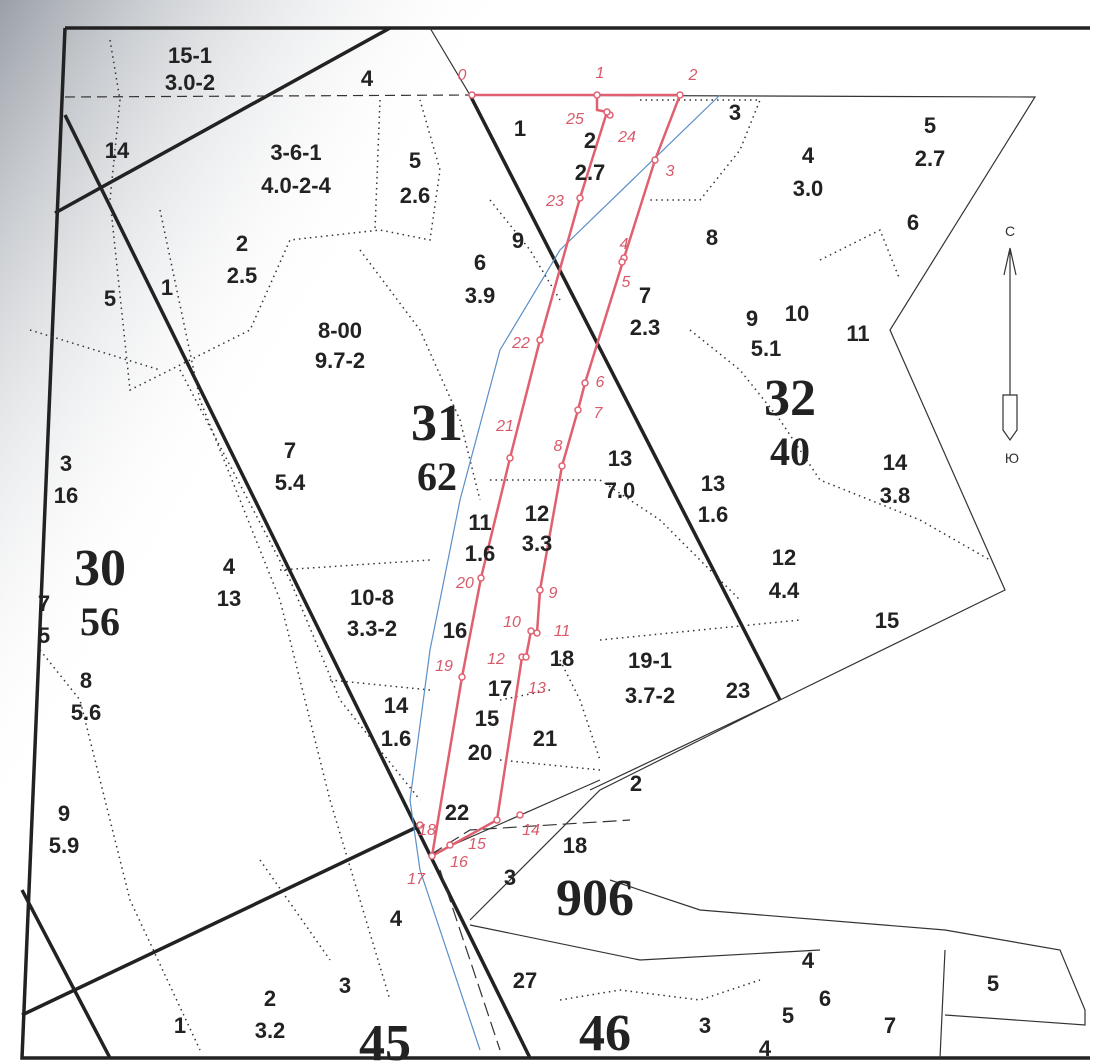 Image resolution: width=1095 pixels, height=1062 pixels. Describe the element at coordinates (554, 201) in the screenshot. I see `survey-point-label: 23` at that location.